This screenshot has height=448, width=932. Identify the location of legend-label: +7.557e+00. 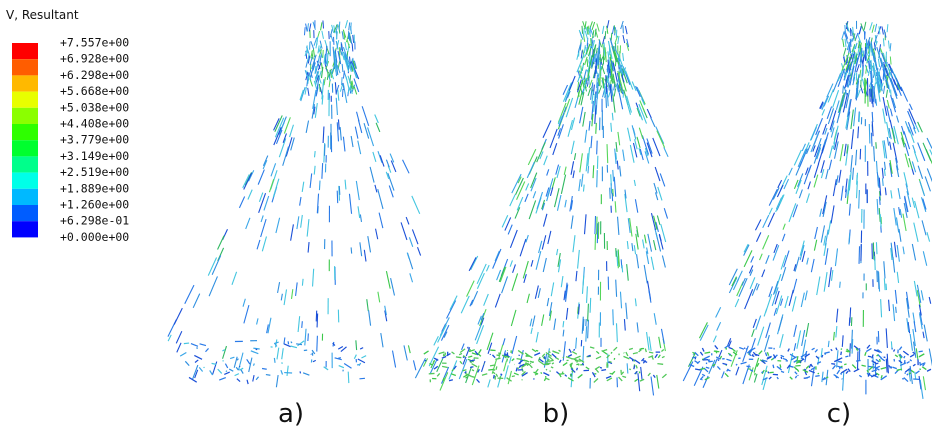
(94, 43).